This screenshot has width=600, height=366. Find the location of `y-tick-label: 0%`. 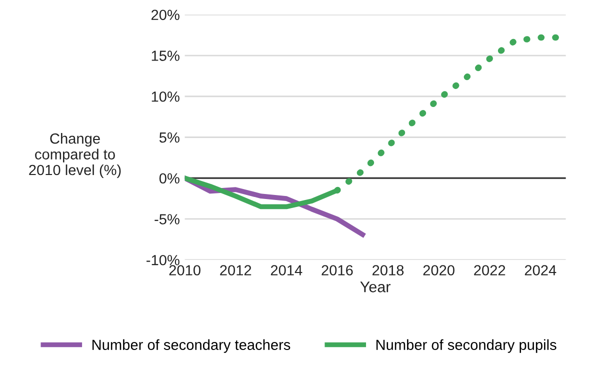

y-tick-label: 0% is located at coordinates (169, 178).